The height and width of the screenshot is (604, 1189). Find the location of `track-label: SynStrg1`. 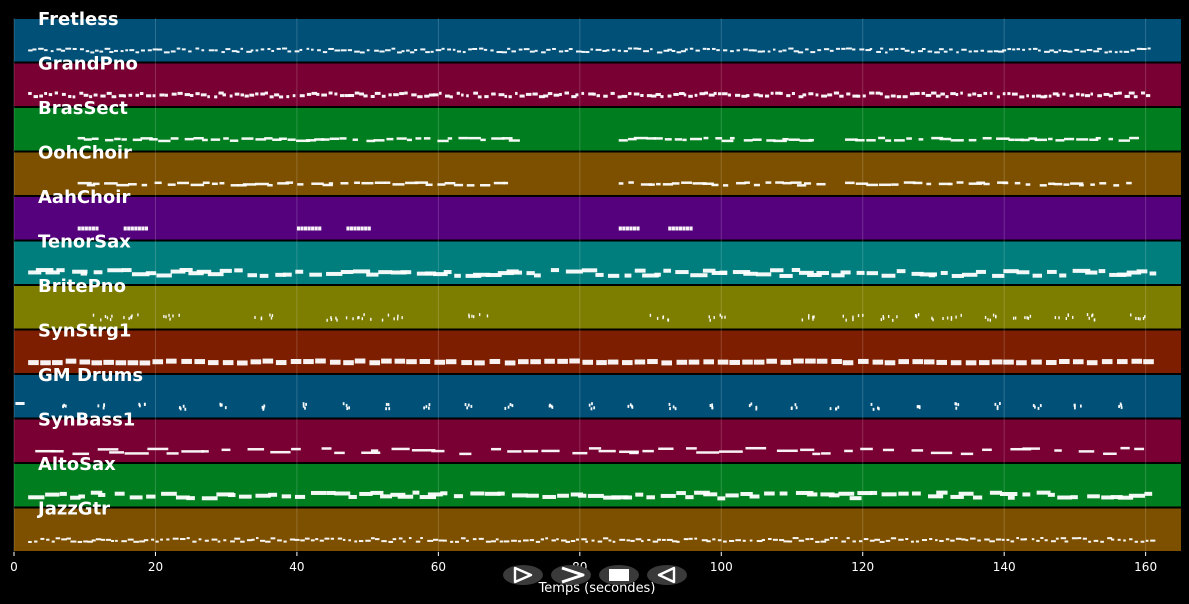

track-label: SynStrg1 is located at coordinates (84, 331).